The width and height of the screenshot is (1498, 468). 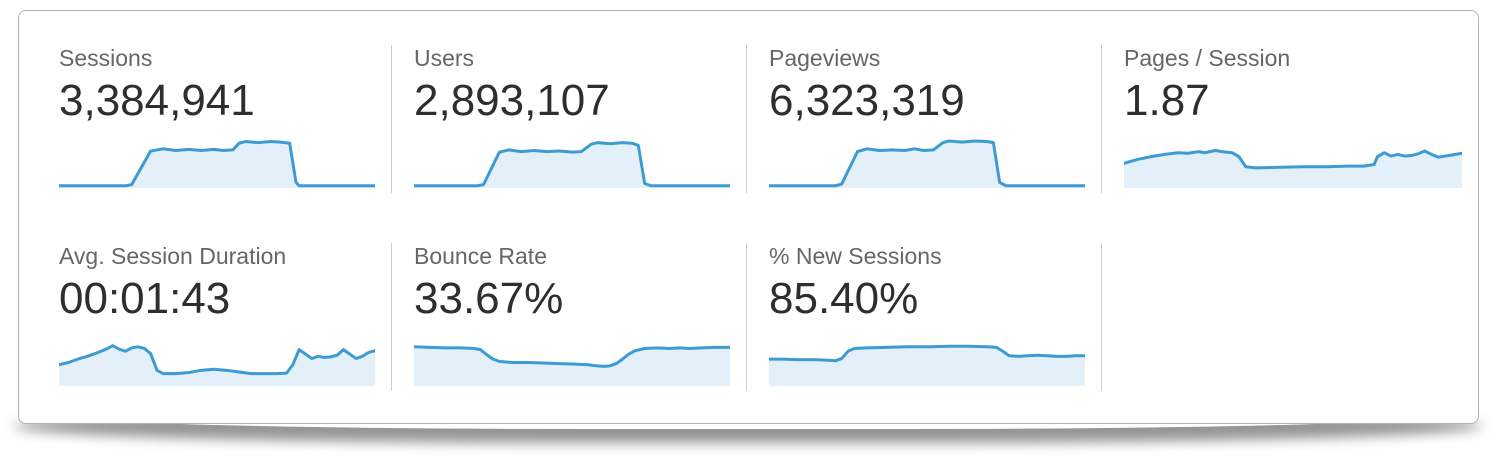 What do you see at coordinates (825, 58) in the screenshot?
I see `metric-label: Pageviews` at bounding box center [825, 58].